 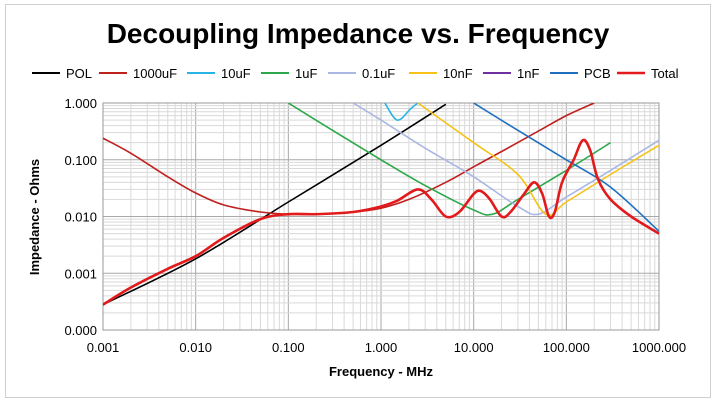 I want to click on legend-label-0-1uf: 0.1uF, so click(x=378, y=73).